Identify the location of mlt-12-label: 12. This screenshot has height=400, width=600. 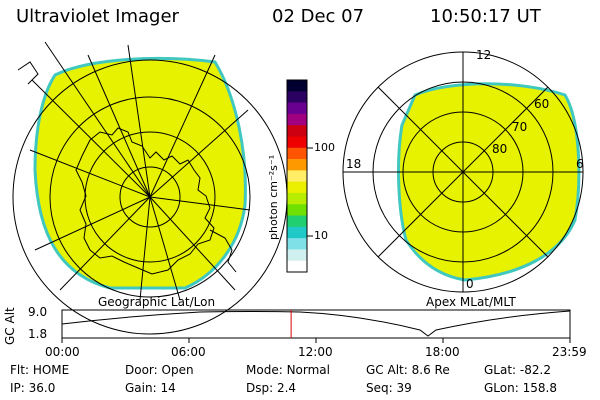
(484, 55).